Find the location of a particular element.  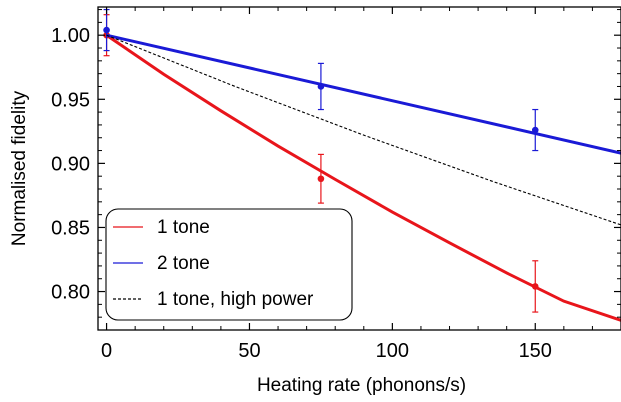

y-axis-title: Normalised fidelity is located at coordinates (19, 168).